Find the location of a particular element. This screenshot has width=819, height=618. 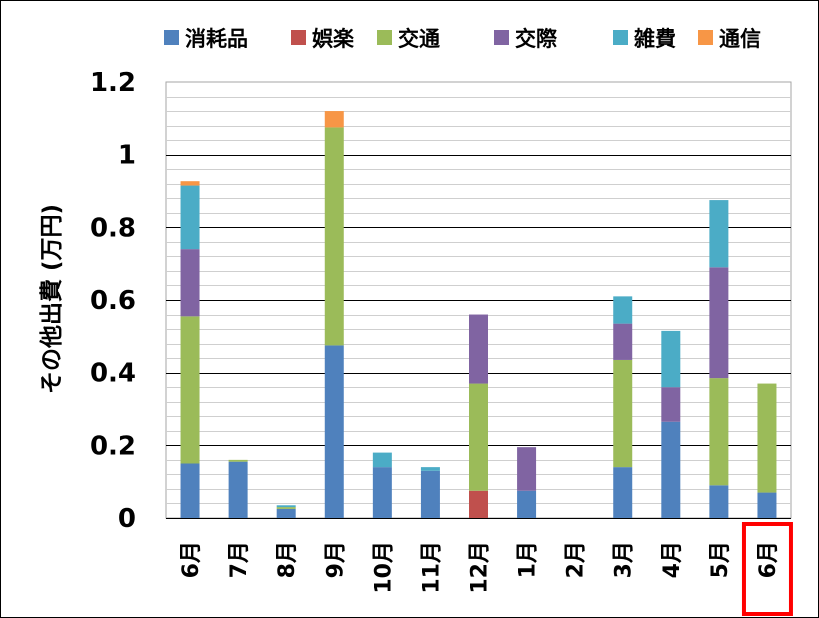

x-tick-label: 12月 is located at coordinates (480, 567).